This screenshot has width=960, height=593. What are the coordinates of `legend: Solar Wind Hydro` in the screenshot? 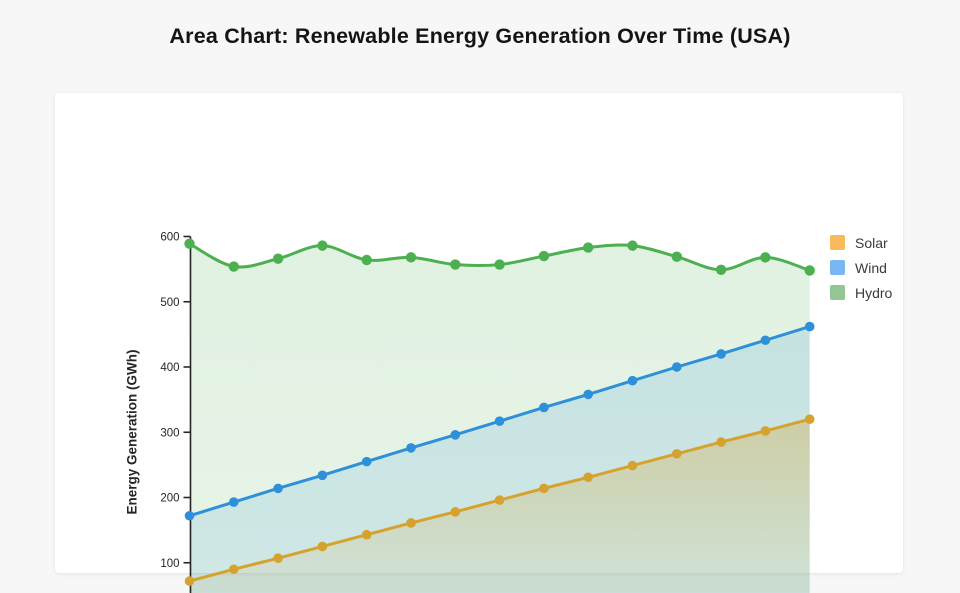 It's located at (861, 267).